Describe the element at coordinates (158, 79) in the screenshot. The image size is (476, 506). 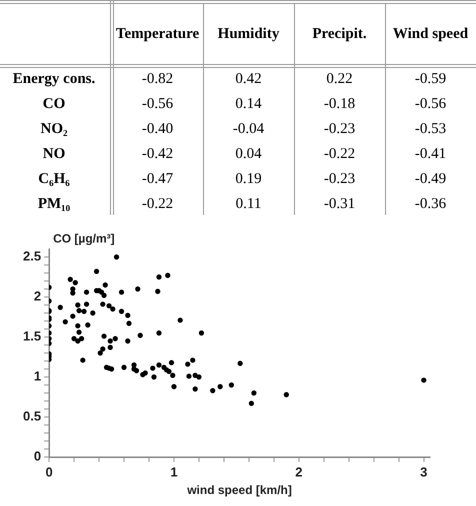
I see `data-label: -0.82` at that location.